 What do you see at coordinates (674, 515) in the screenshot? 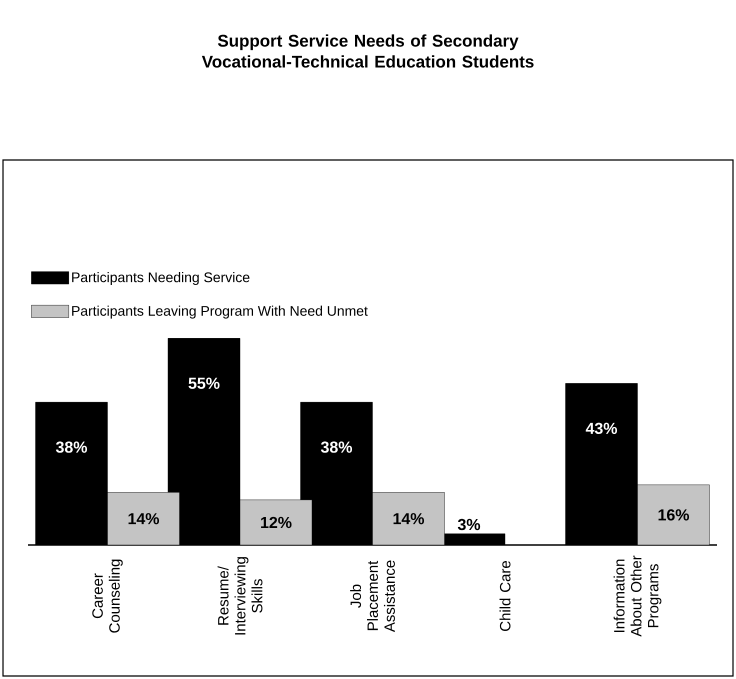
I see `data-label: 16%` at bounding box center [674, 515].